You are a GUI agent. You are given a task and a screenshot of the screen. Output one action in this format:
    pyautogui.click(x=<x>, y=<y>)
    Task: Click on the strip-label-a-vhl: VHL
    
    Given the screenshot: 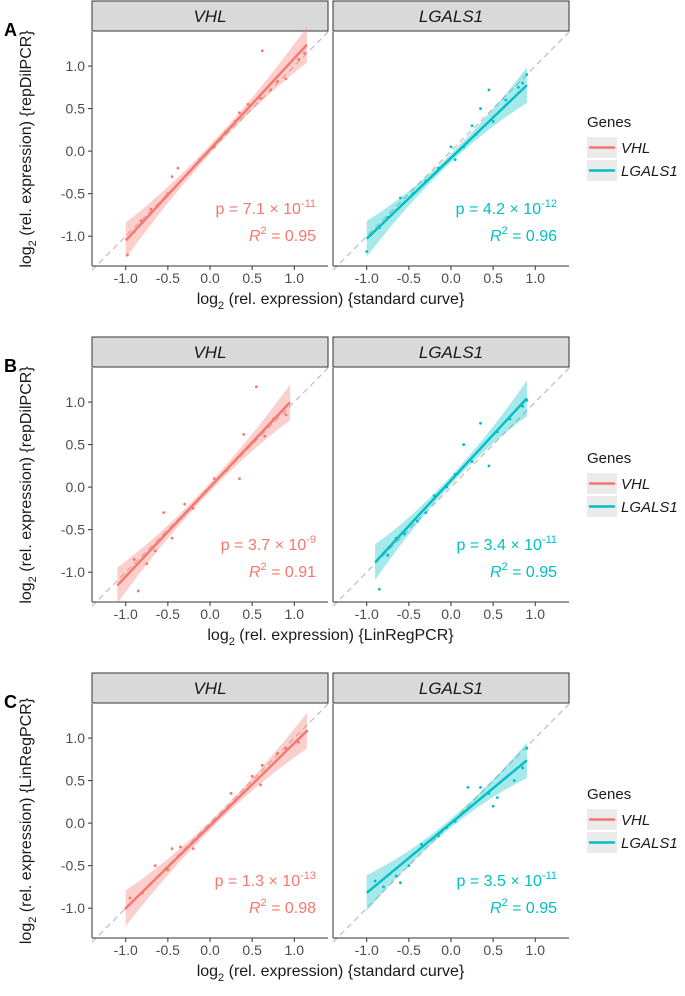 What is the action you would take?
    pyautogui.click(x=209, y=16)
    